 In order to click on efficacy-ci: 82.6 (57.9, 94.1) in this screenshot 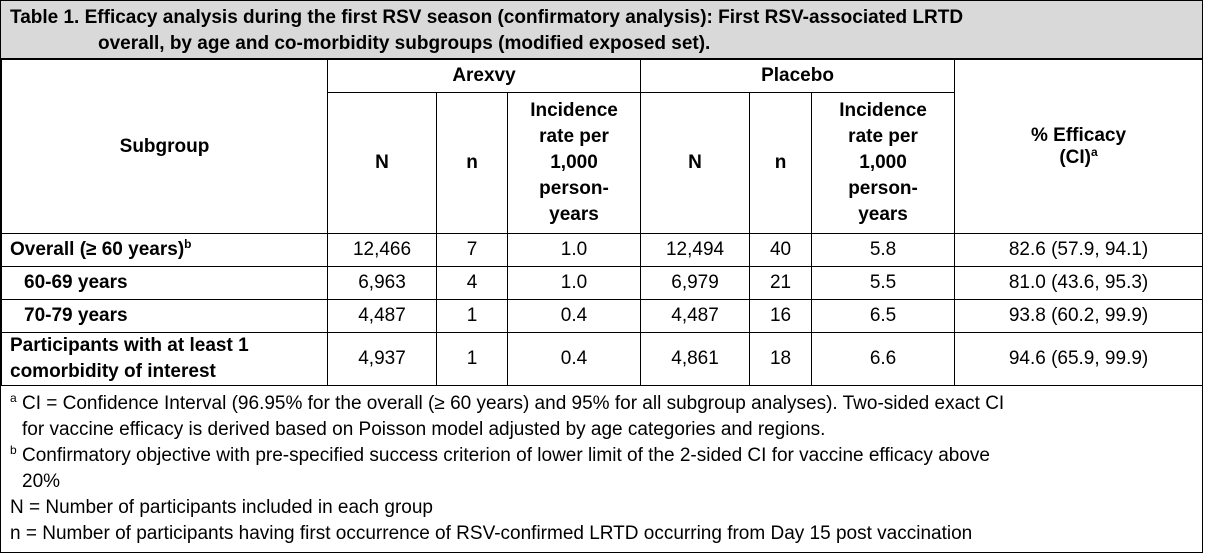, I will do `click(1079, 250)`.